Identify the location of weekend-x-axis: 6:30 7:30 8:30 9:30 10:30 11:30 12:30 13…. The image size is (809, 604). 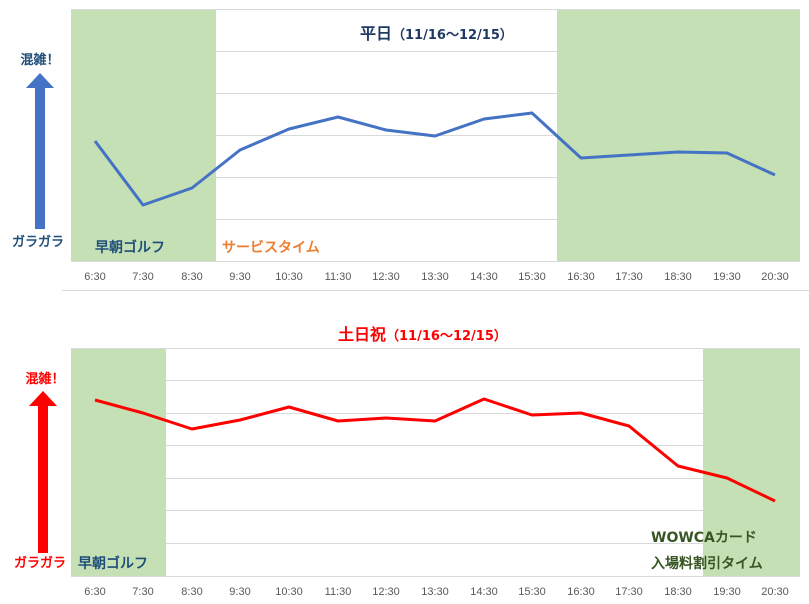
(436, 592).